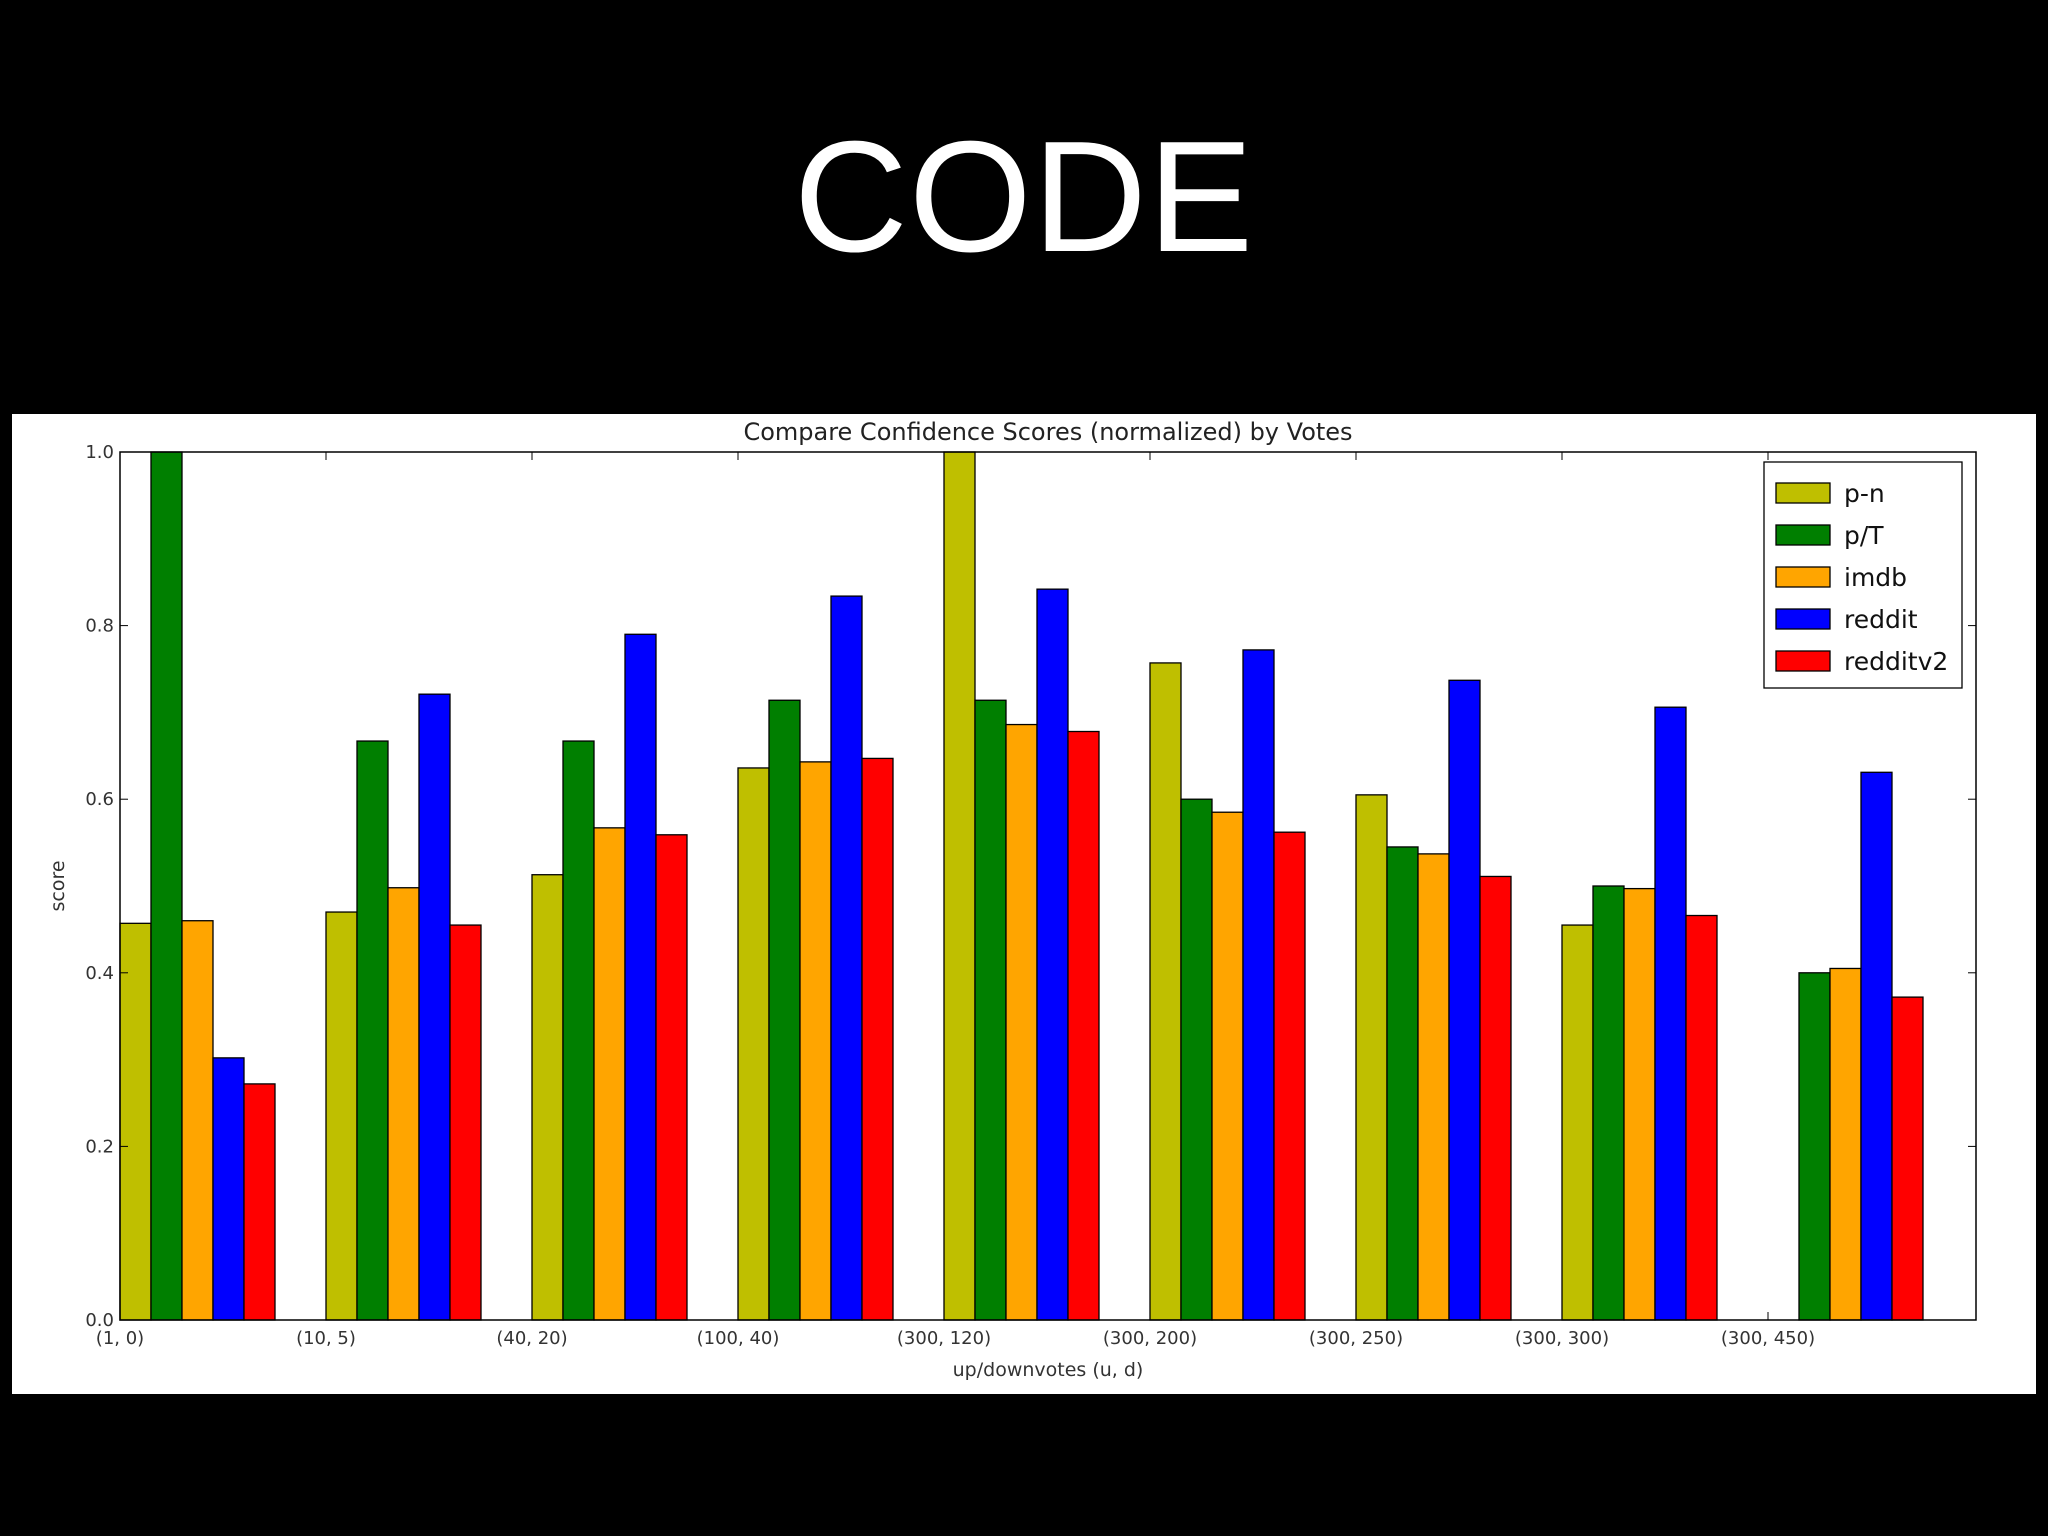 The width and height of the screenshot is (2048, 1536). I want to click on legend-label: p-n, so click(1864, 493).